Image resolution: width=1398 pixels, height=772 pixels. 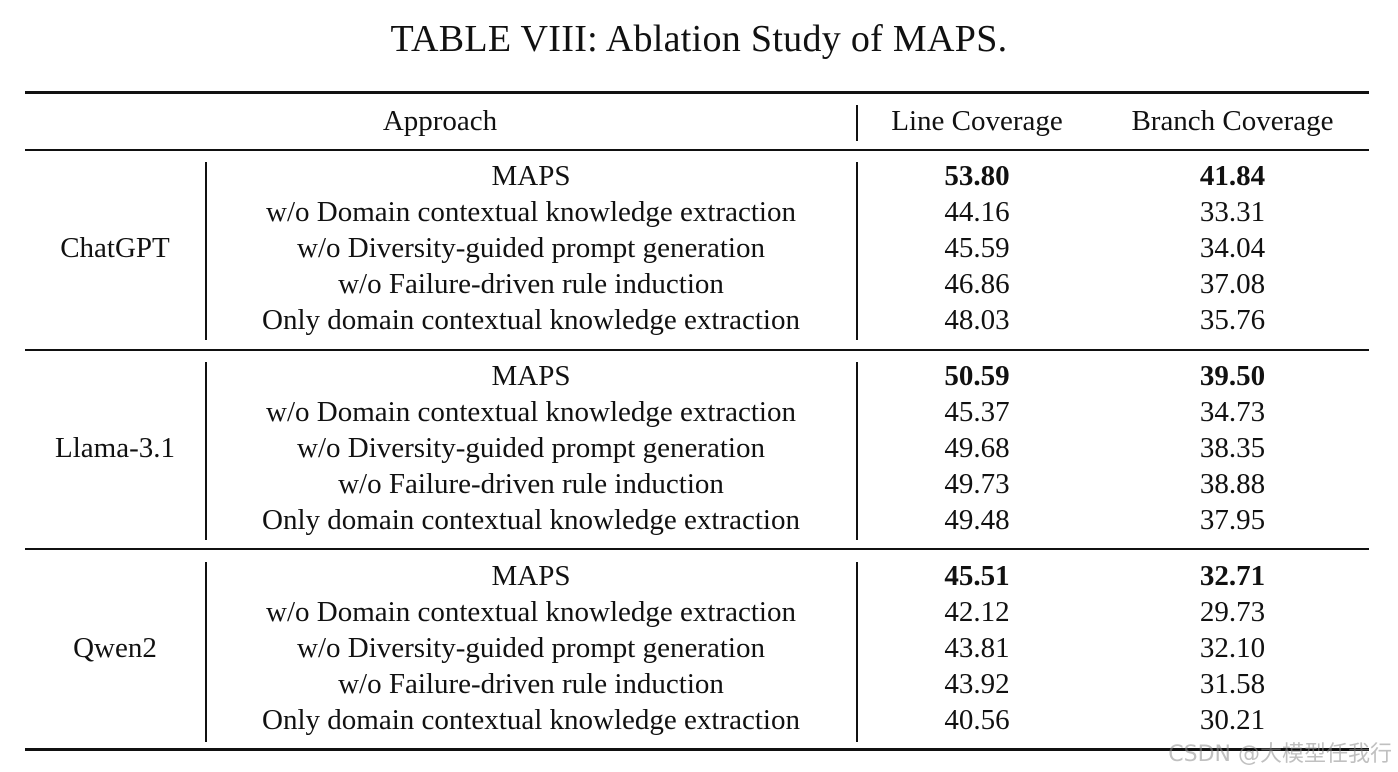 What do you see at coordinates (1232, 176) in the screenshot?
I see `branch-coverage-cell: 41.84` at bounding box center [1232, 176].